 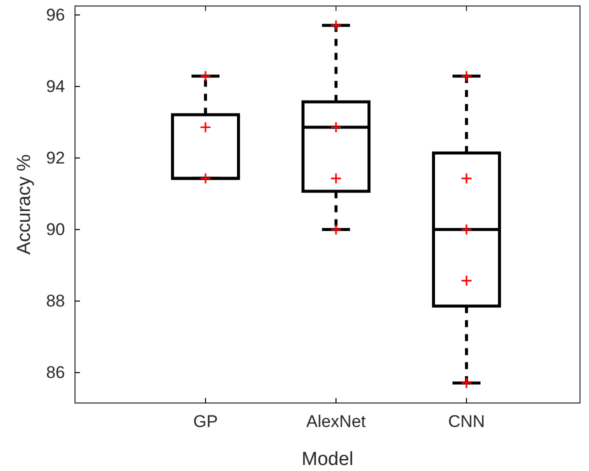 I want to click on x-axis-title: Model, so click(x=328, y=459).